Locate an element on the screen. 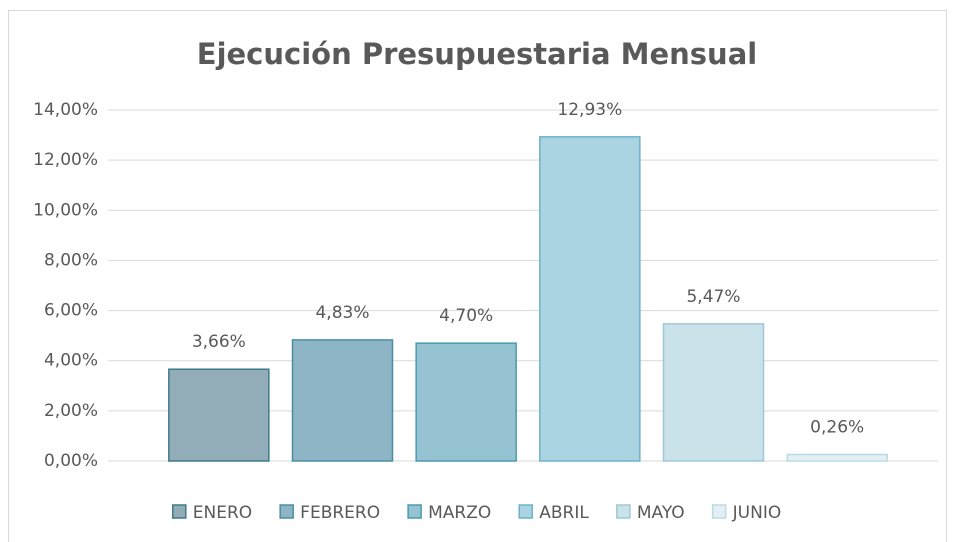 Image resolution: width=954 pixels, height=542 pixels. legend-label: MARZO is located at coordinates (459, 513).